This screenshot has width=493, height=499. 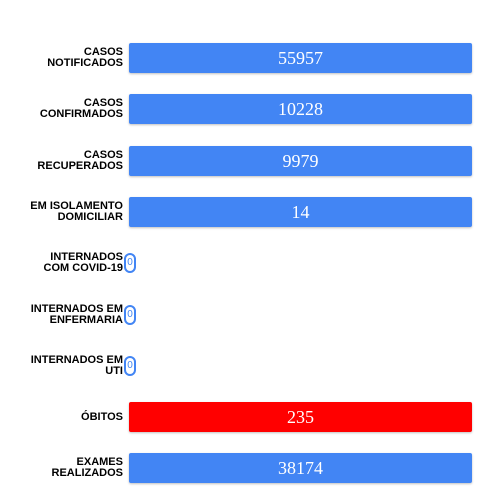 I want to click on value-bar: 38174, so click(x=300, y=468).